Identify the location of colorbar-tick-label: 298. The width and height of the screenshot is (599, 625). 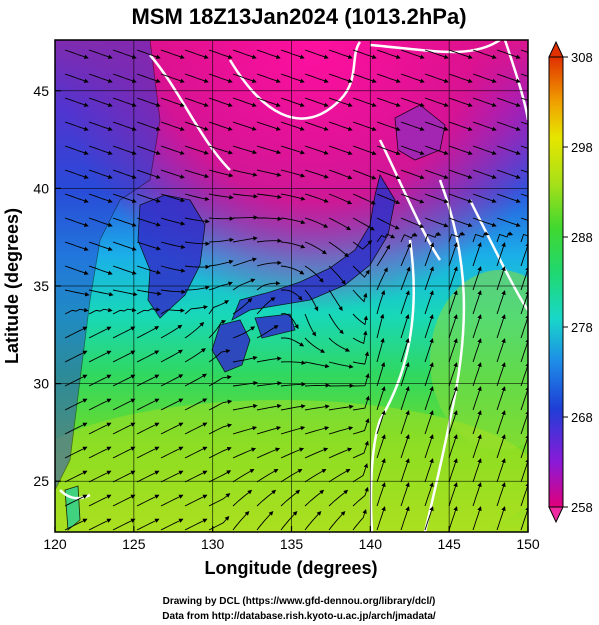
(582, 147).